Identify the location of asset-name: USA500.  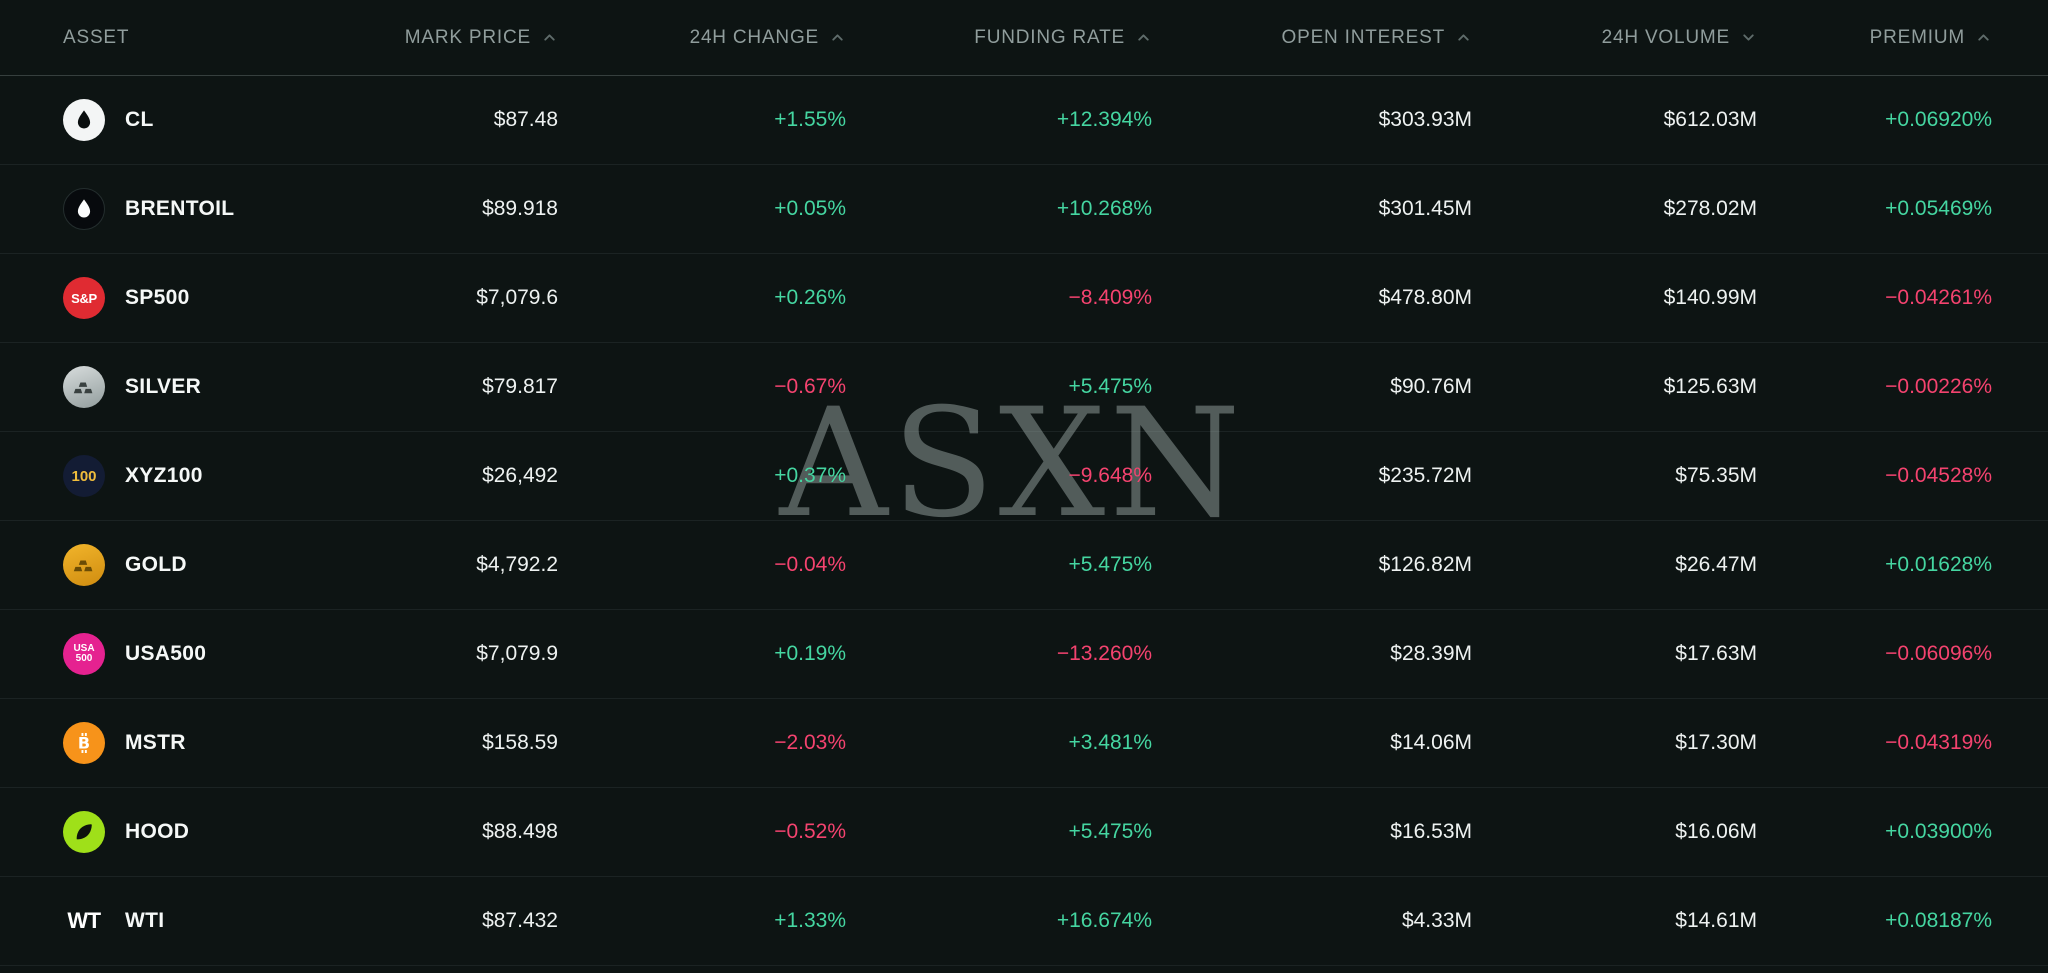
(166, 653).